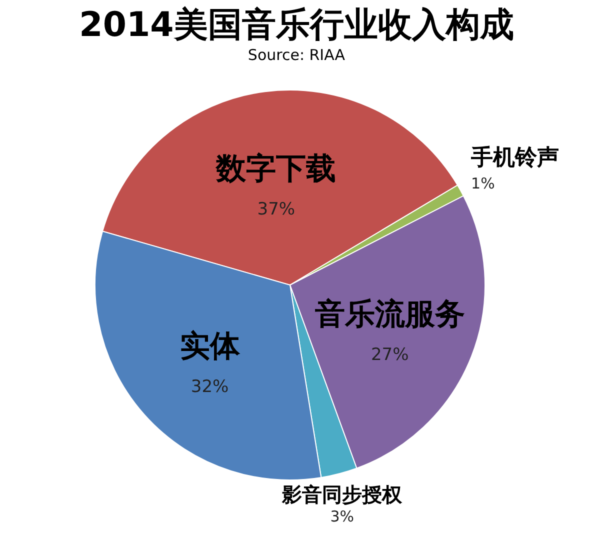  I want to click on data-label: 3%, so click(342, 516).